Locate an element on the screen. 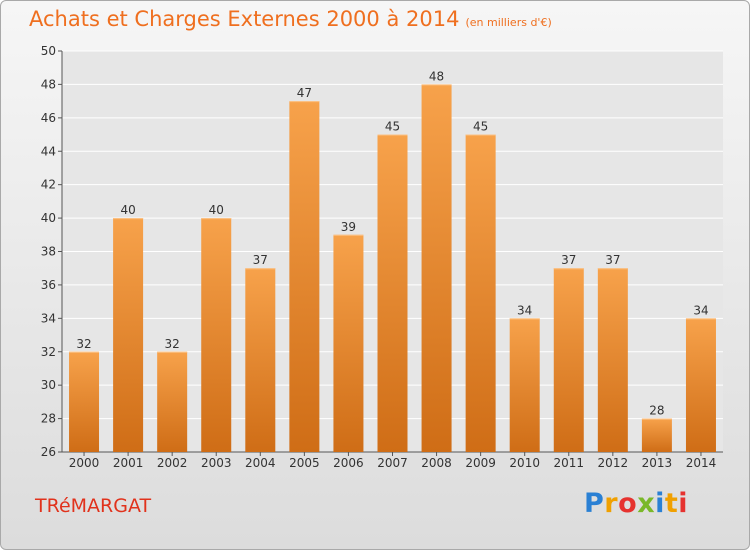 Image resolution: width=750 pixels, height=550 pixels. proxiti-logo: Proxiti is located at coordinates (636, 503).